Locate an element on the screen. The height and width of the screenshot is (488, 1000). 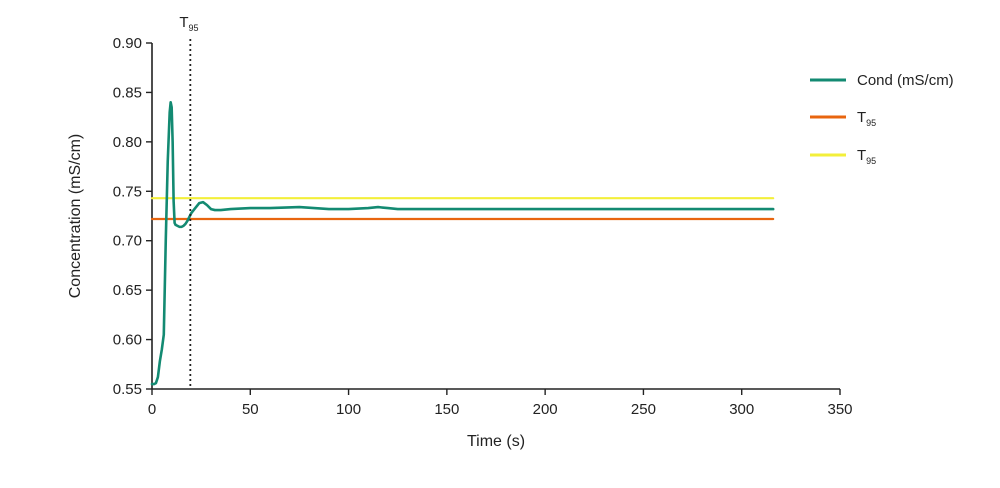
y-tick-label: 0.90 is located at coordinates (127, 43).